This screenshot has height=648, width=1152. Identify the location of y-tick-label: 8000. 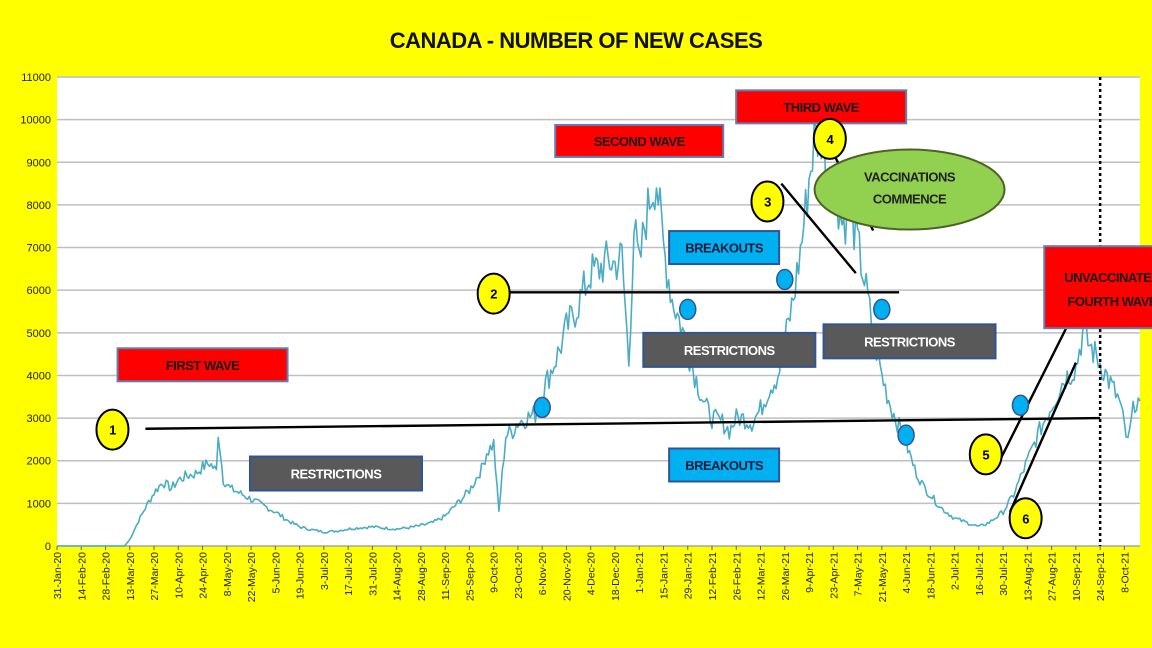
(39, 206).